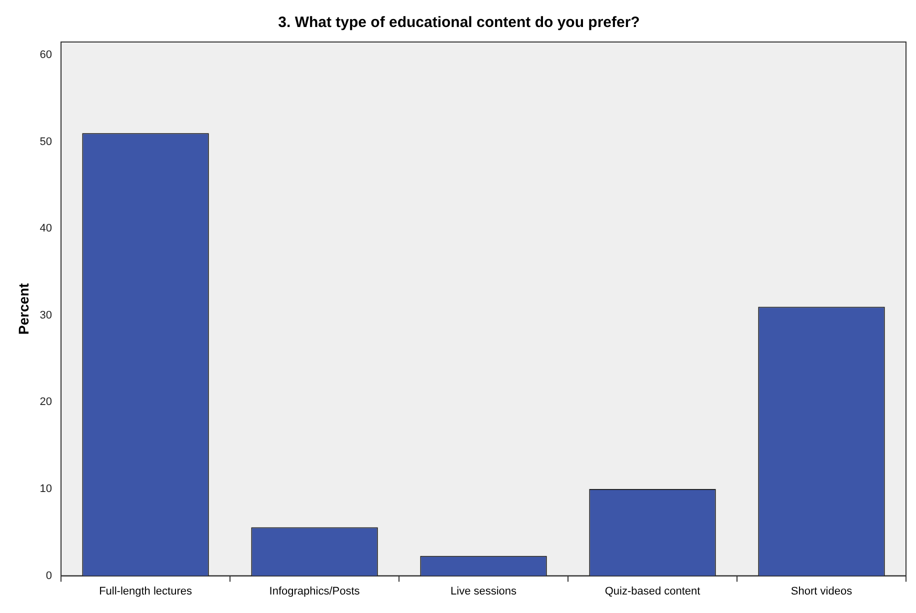  Describe the element at coordinates (821, 591) in the screenshot. I see `x-tick-label: Short videos` at that location.